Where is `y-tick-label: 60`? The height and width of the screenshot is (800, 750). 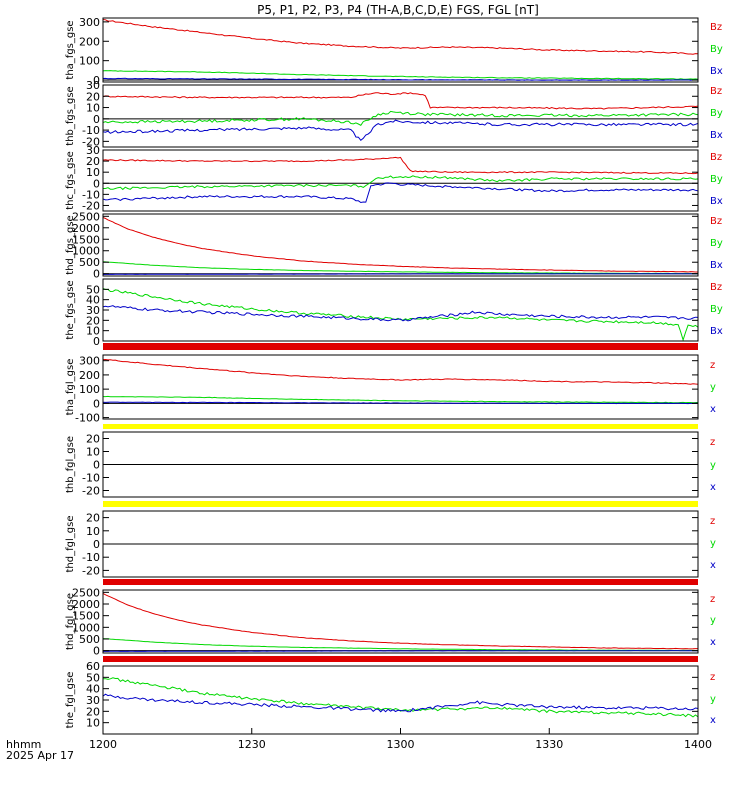 y-tick-label: 60 is located at coordinates (93, 666).